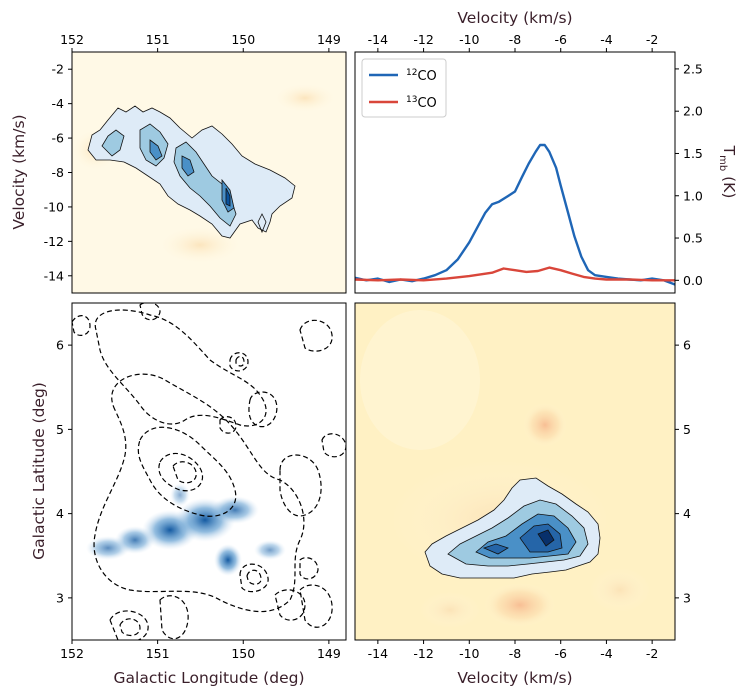  Describe the element at coordinates (58, 138) in the screenshot. I see `y-tick-label: -6` at that location.